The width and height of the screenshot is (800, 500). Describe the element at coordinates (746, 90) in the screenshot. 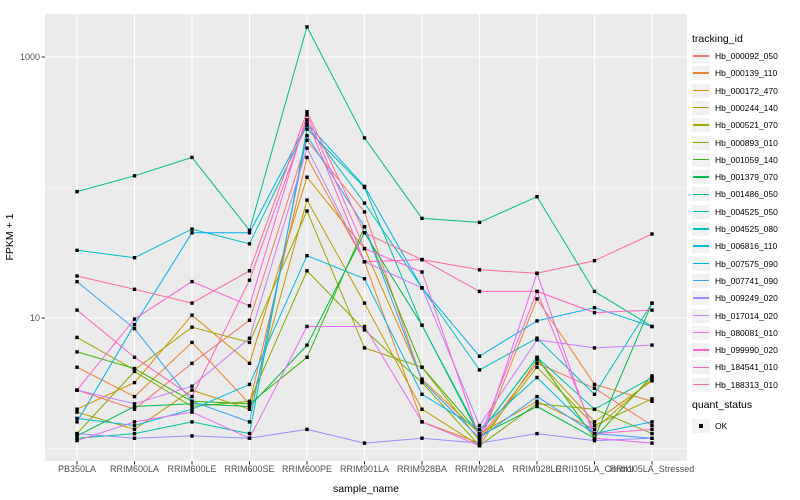

I see `legend-label: Hb_000172_470` at that location.